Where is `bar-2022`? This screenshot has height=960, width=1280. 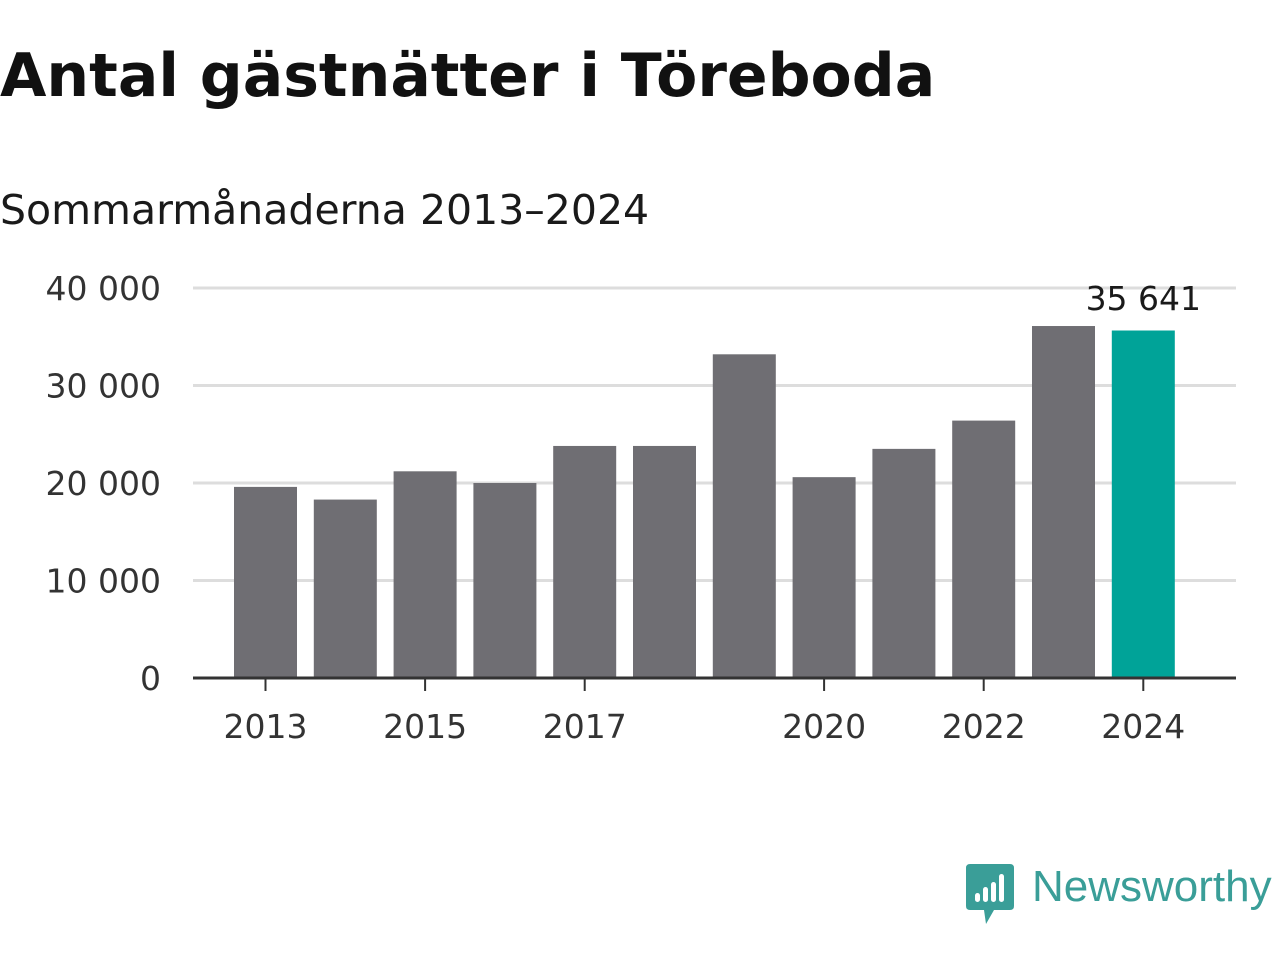 bar-2022 is located at coordinates (984, 549).